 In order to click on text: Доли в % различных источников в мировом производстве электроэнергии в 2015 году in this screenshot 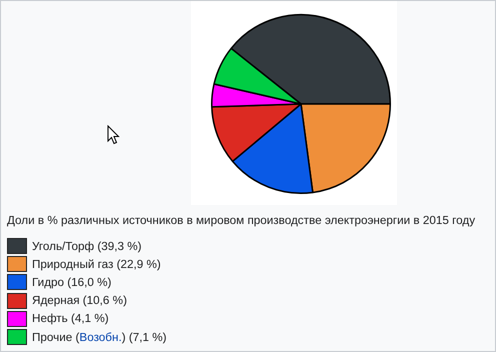, I will do `click(241, 220)`.